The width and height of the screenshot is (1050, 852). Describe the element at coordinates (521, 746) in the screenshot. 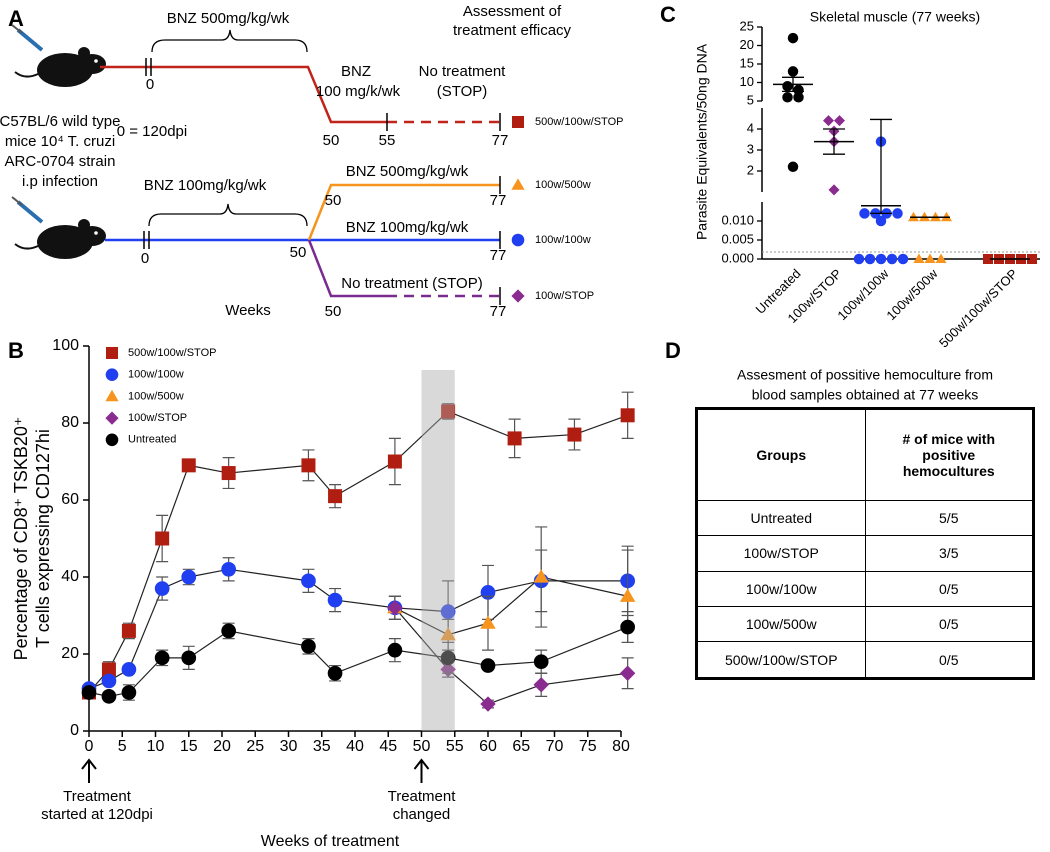

I see `x-tick-label: 65` at that location.